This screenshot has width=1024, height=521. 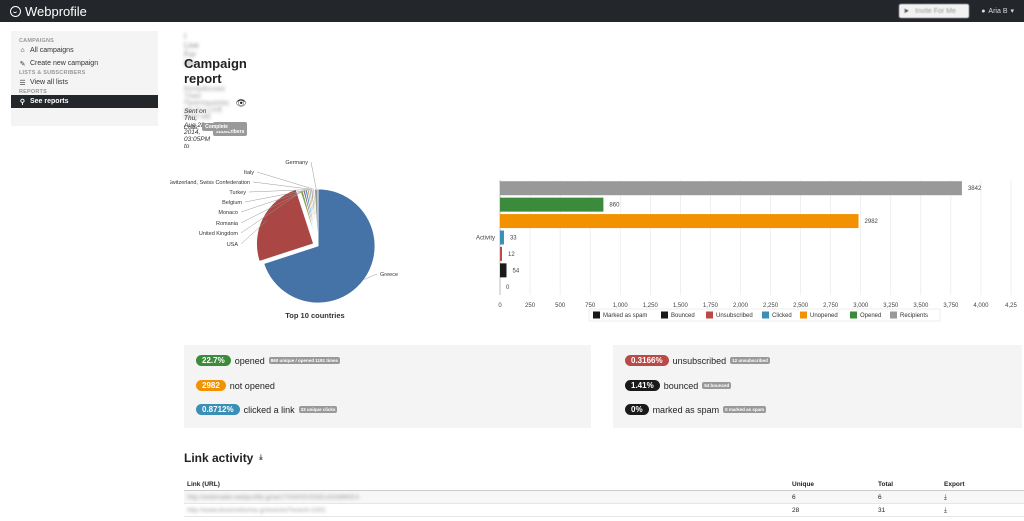 What do you see at coordinates (651, 306) in the screenshot?
I see `x-tick-label: 1,250` at bounding box center [651, 306].